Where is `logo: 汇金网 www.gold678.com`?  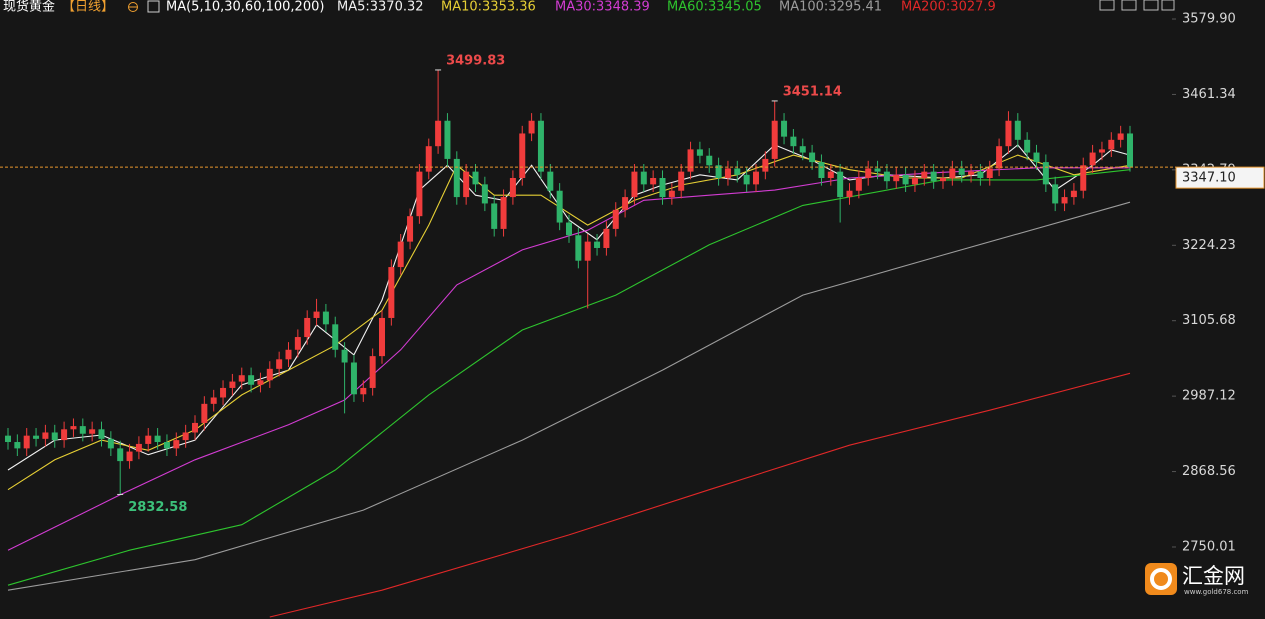
logo: 汇金网 www.gold678.com is located at coordinates (1197, 579).